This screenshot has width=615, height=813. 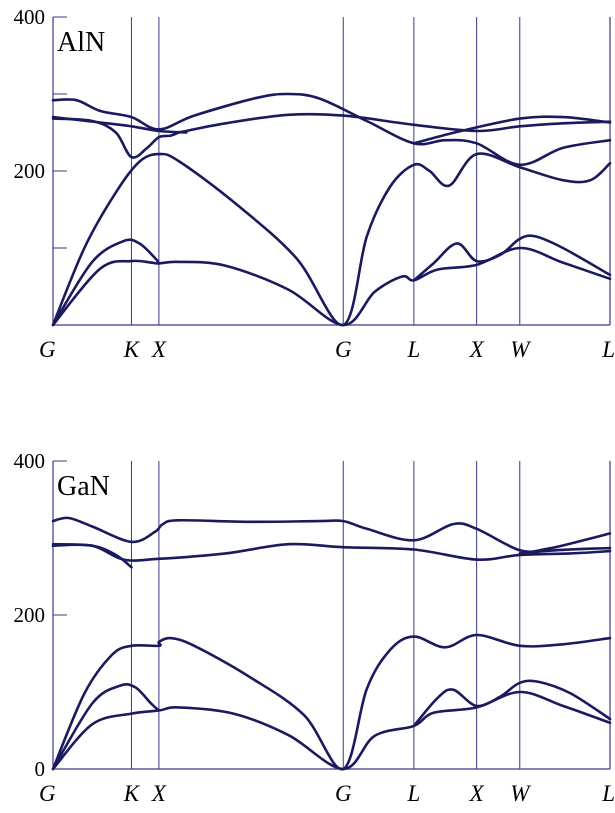 I want to click on panel-title: GaN, so click(x=83, y=486).